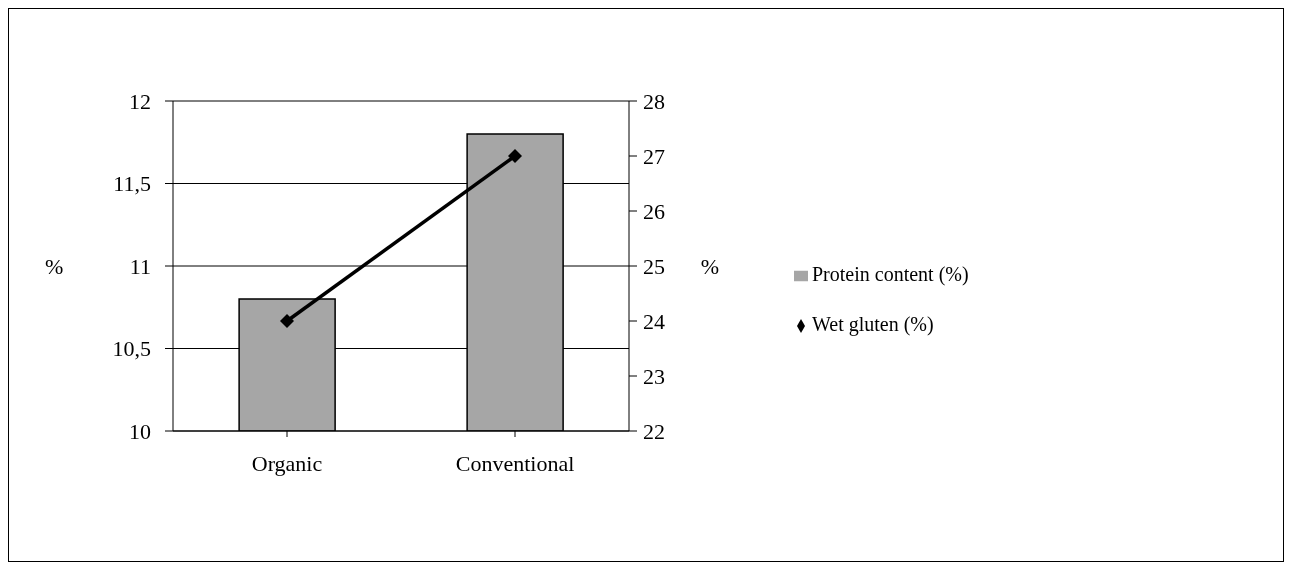 The width and height of the screenshot is (1292, 570). Describe the element at coordinates (654, 156) in the screenshot. I see `y2-tick-label: 27` at that location.